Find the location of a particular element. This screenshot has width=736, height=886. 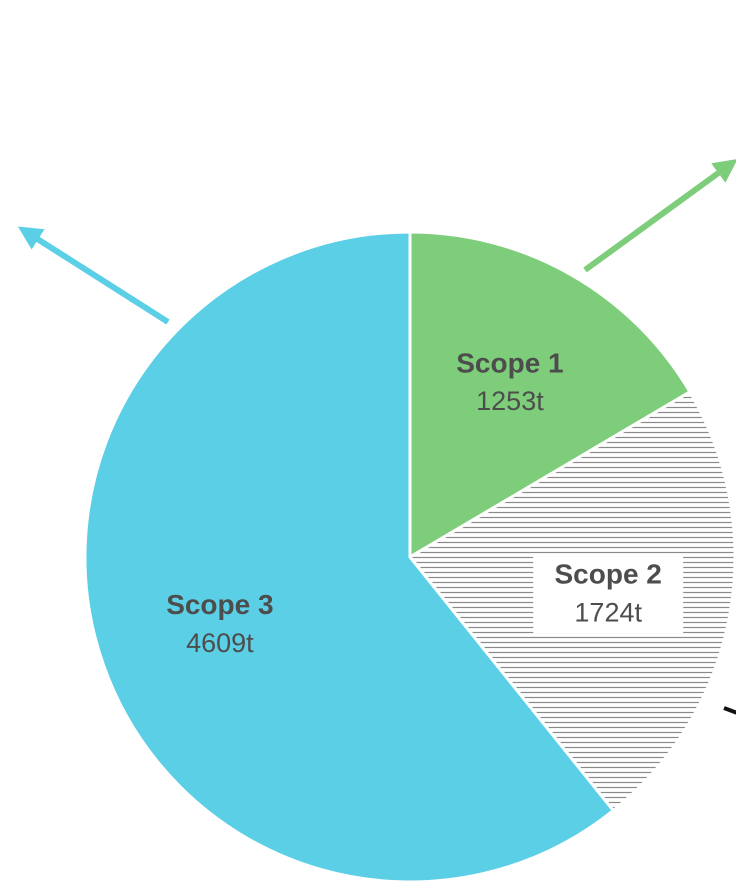

slice-label: Scope 3 is located at coordinates (219, 604).